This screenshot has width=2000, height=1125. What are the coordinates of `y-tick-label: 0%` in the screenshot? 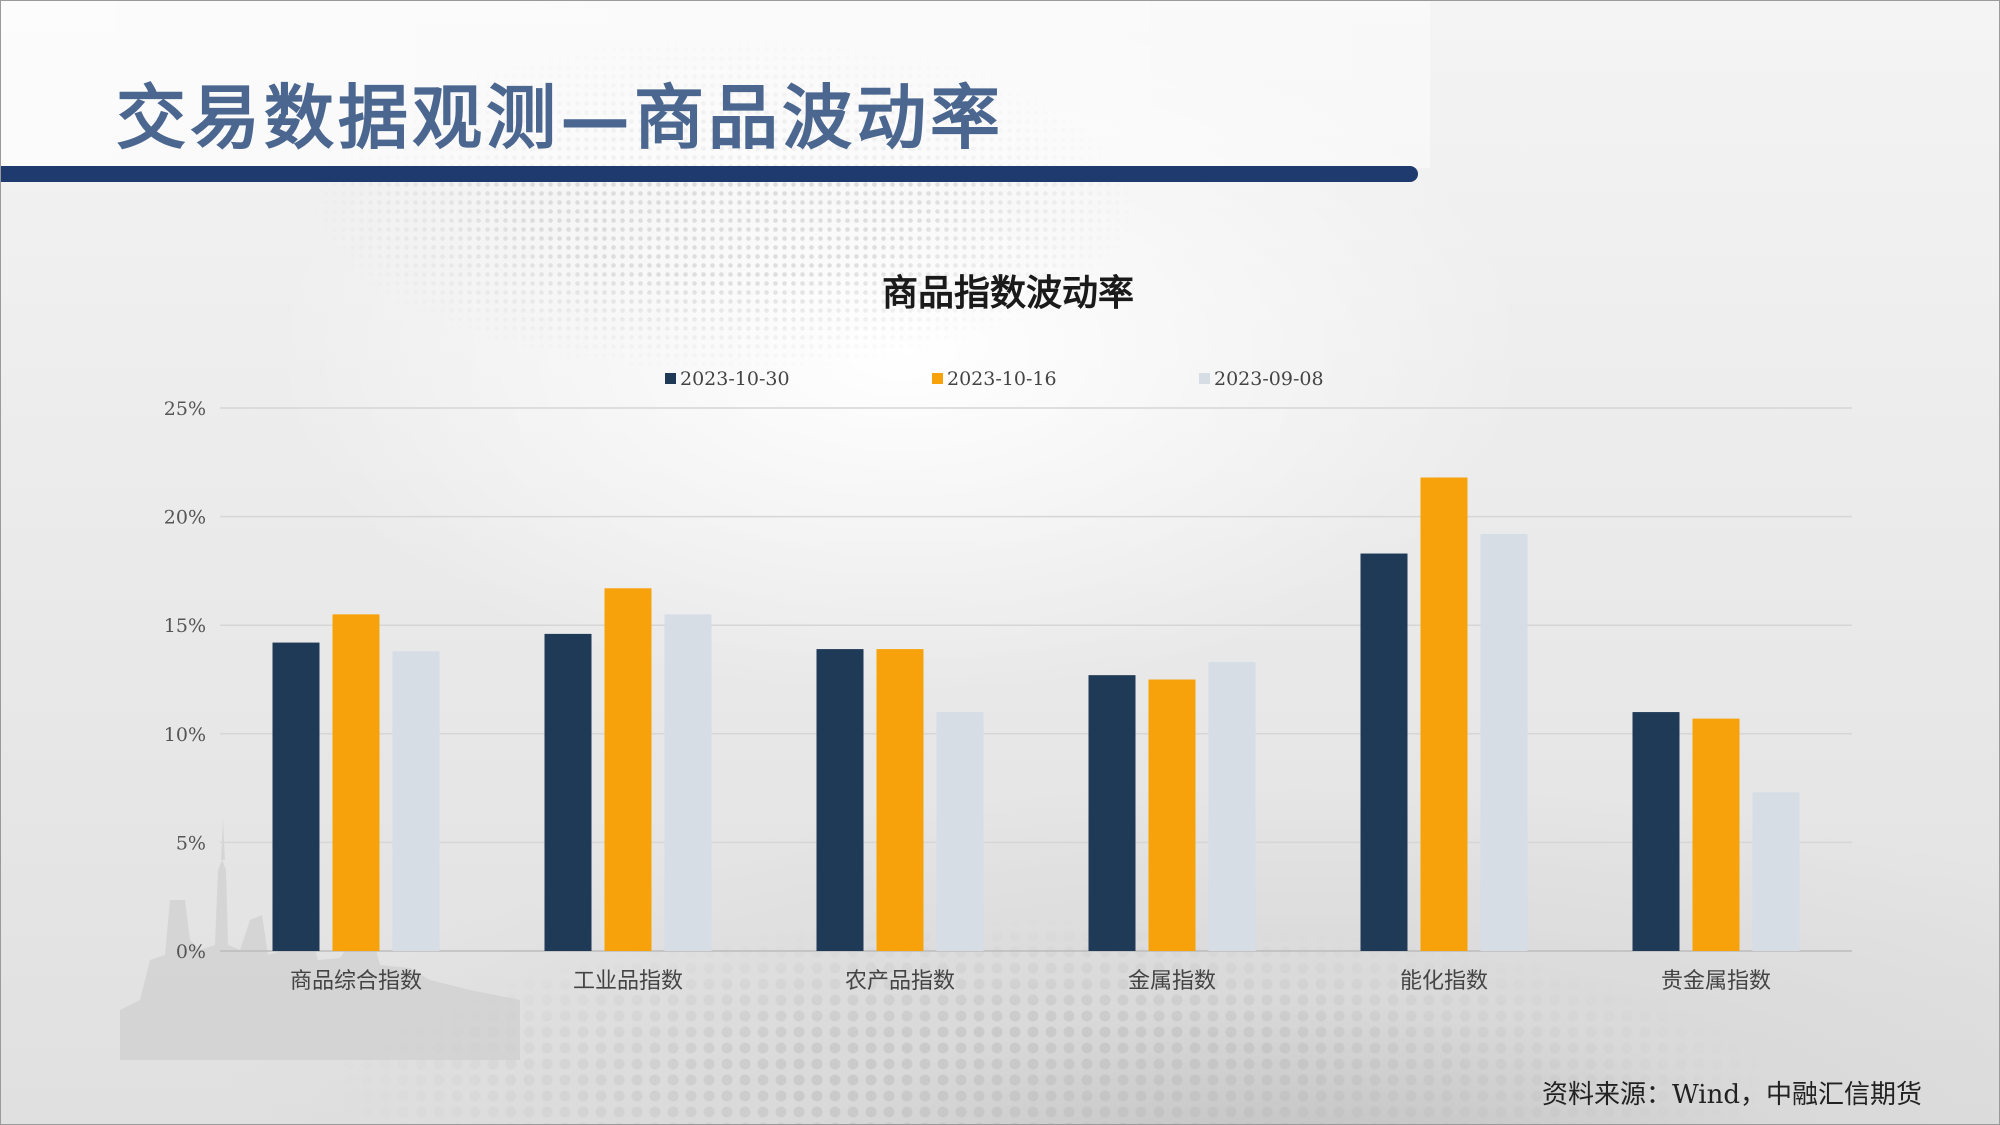 It's located at (191, 952).